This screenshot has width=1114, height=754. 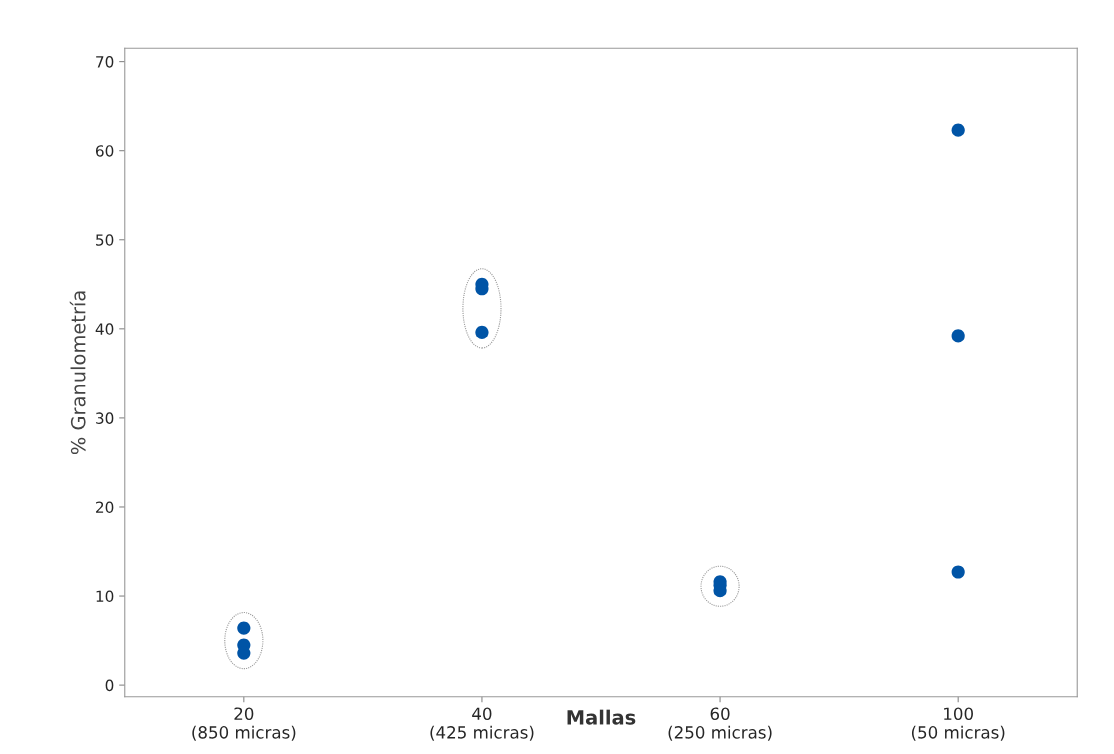 What do you see at coordinates (720, 724) in the screenshot?
I see `x-tick-label: 60 (250 micras)` at bounding box center [720, 724].